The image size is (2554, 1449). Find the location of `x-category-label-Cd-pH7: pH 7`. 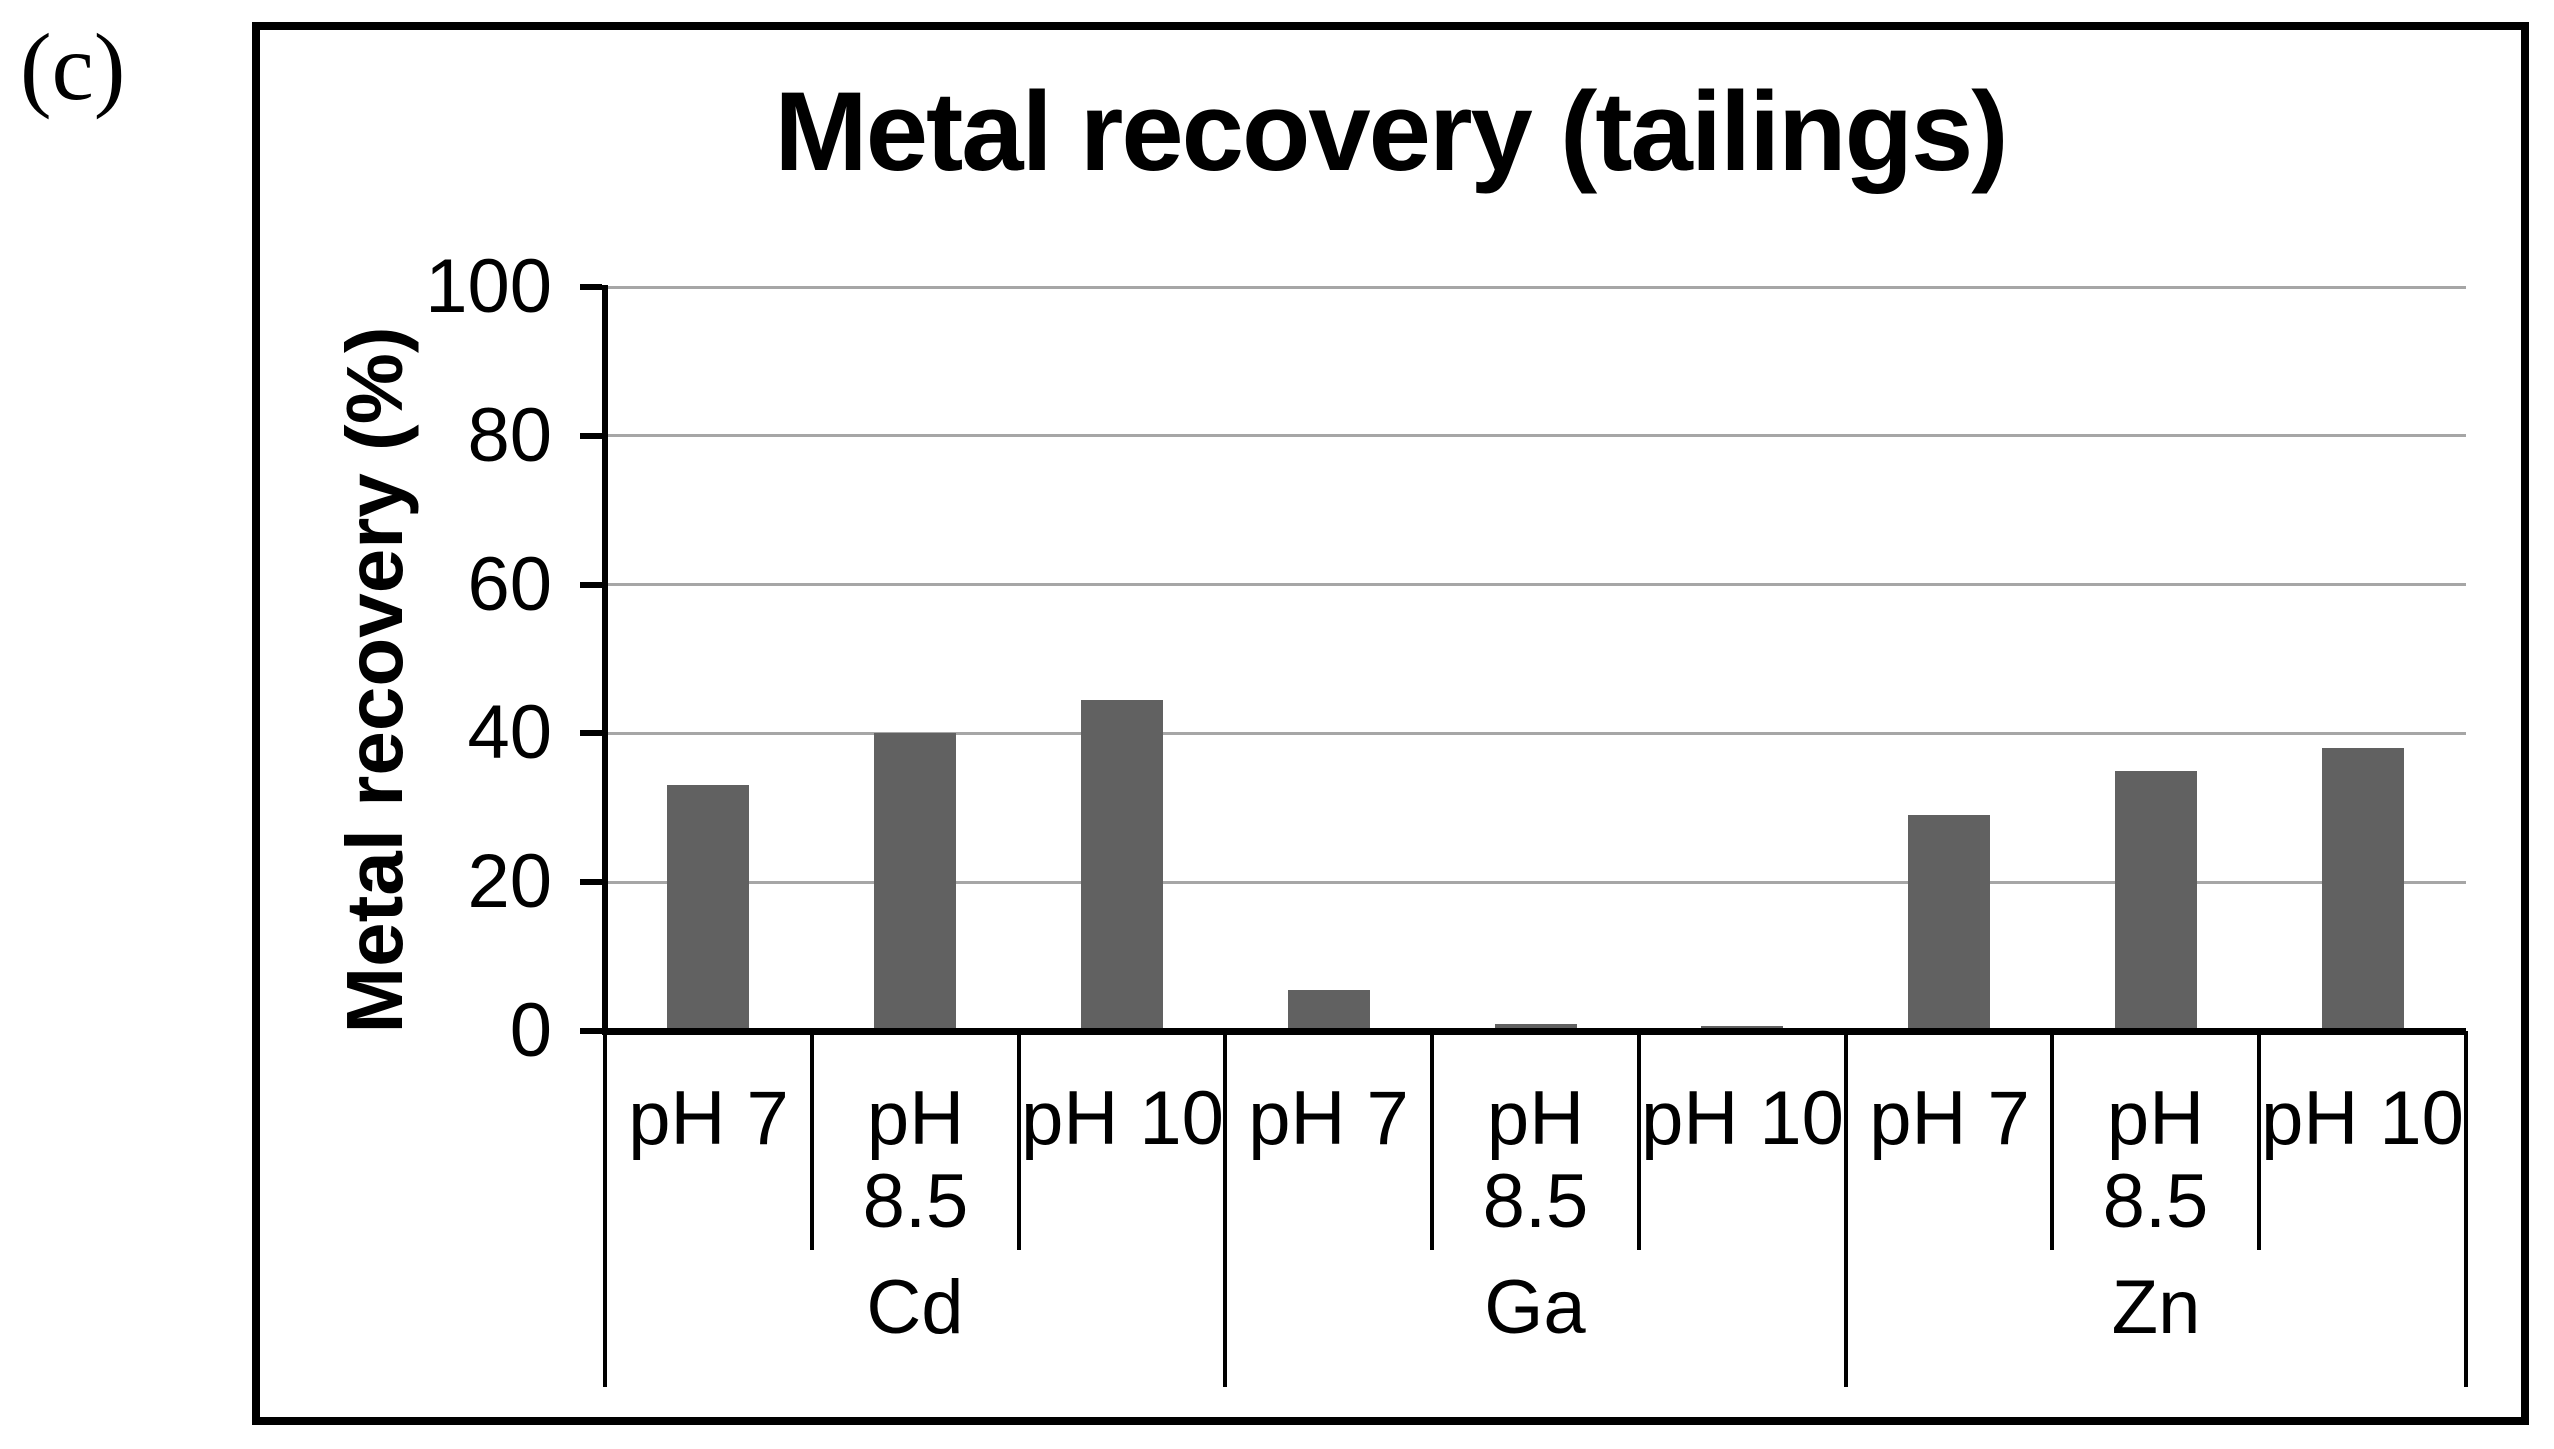

x-category-label-Cd-pH7: pH 7 is located at coordinates (708, 1118).